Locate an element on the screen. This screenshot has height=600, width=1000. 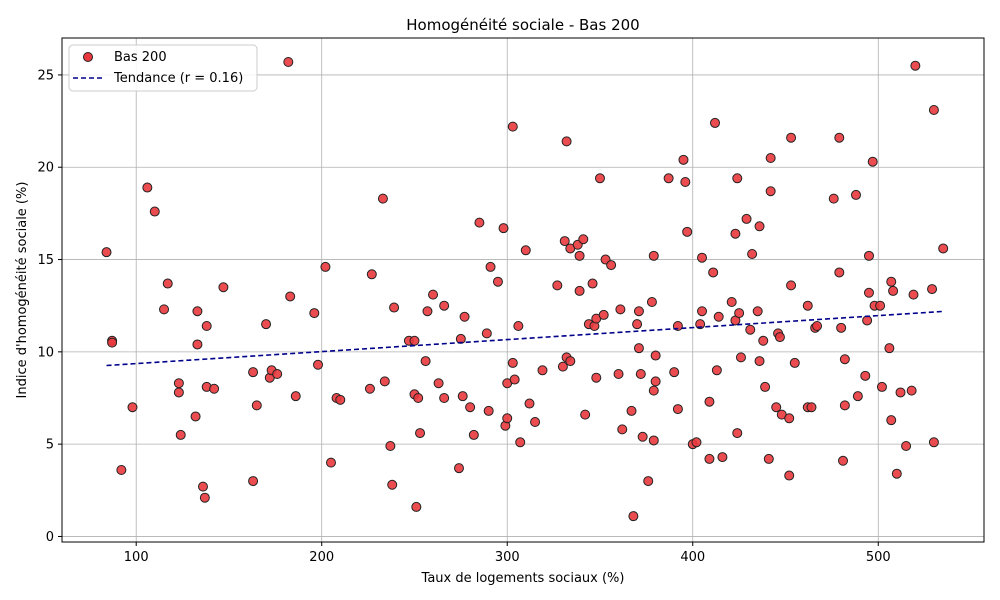
trend-line-group is located at coordinates (525, 338).